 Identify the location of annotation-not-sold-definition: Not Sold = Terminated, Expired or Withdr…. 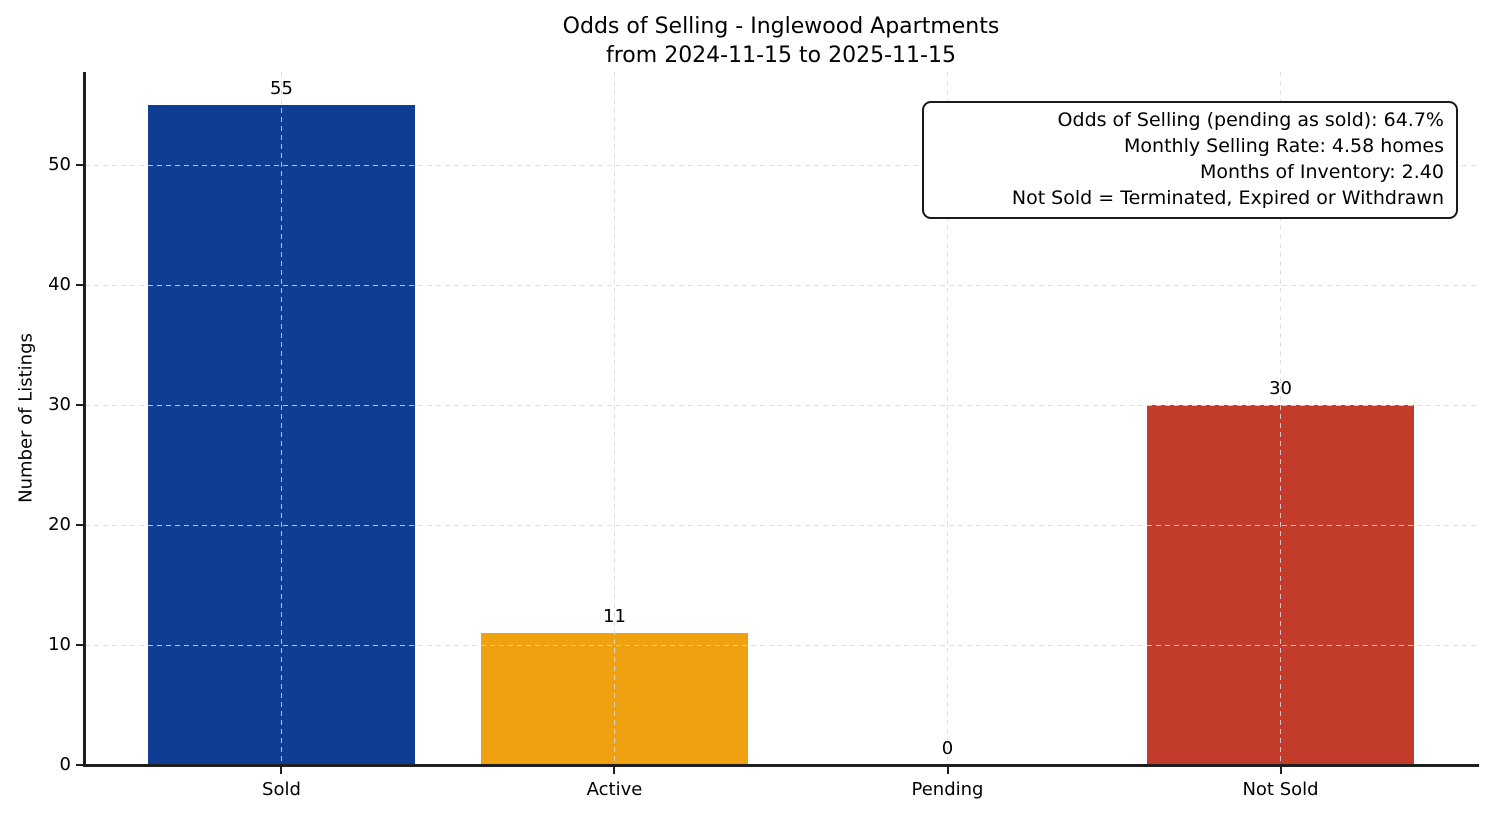
(1227, 198).